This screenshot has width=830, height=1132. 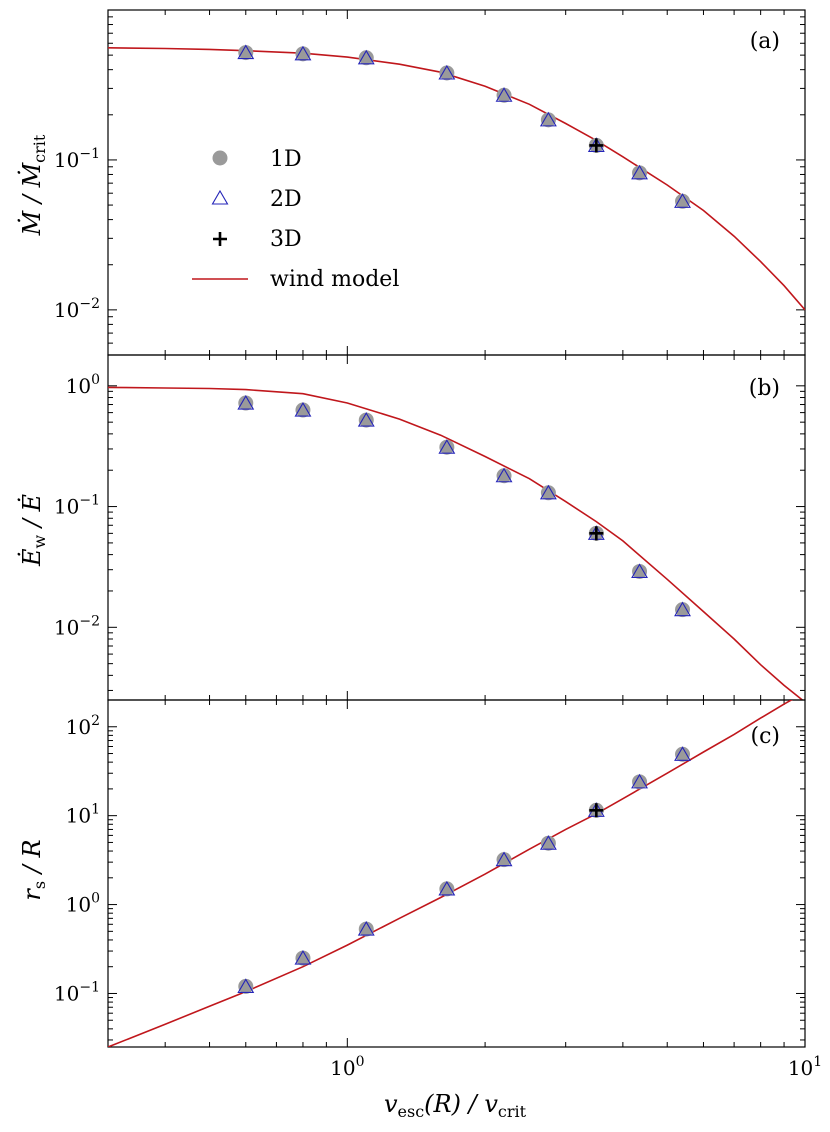 What do you see at coordinates (766, 736) in the screenshot?
I see `panel-tag-c: (c)` at bounding box center [766, 736].